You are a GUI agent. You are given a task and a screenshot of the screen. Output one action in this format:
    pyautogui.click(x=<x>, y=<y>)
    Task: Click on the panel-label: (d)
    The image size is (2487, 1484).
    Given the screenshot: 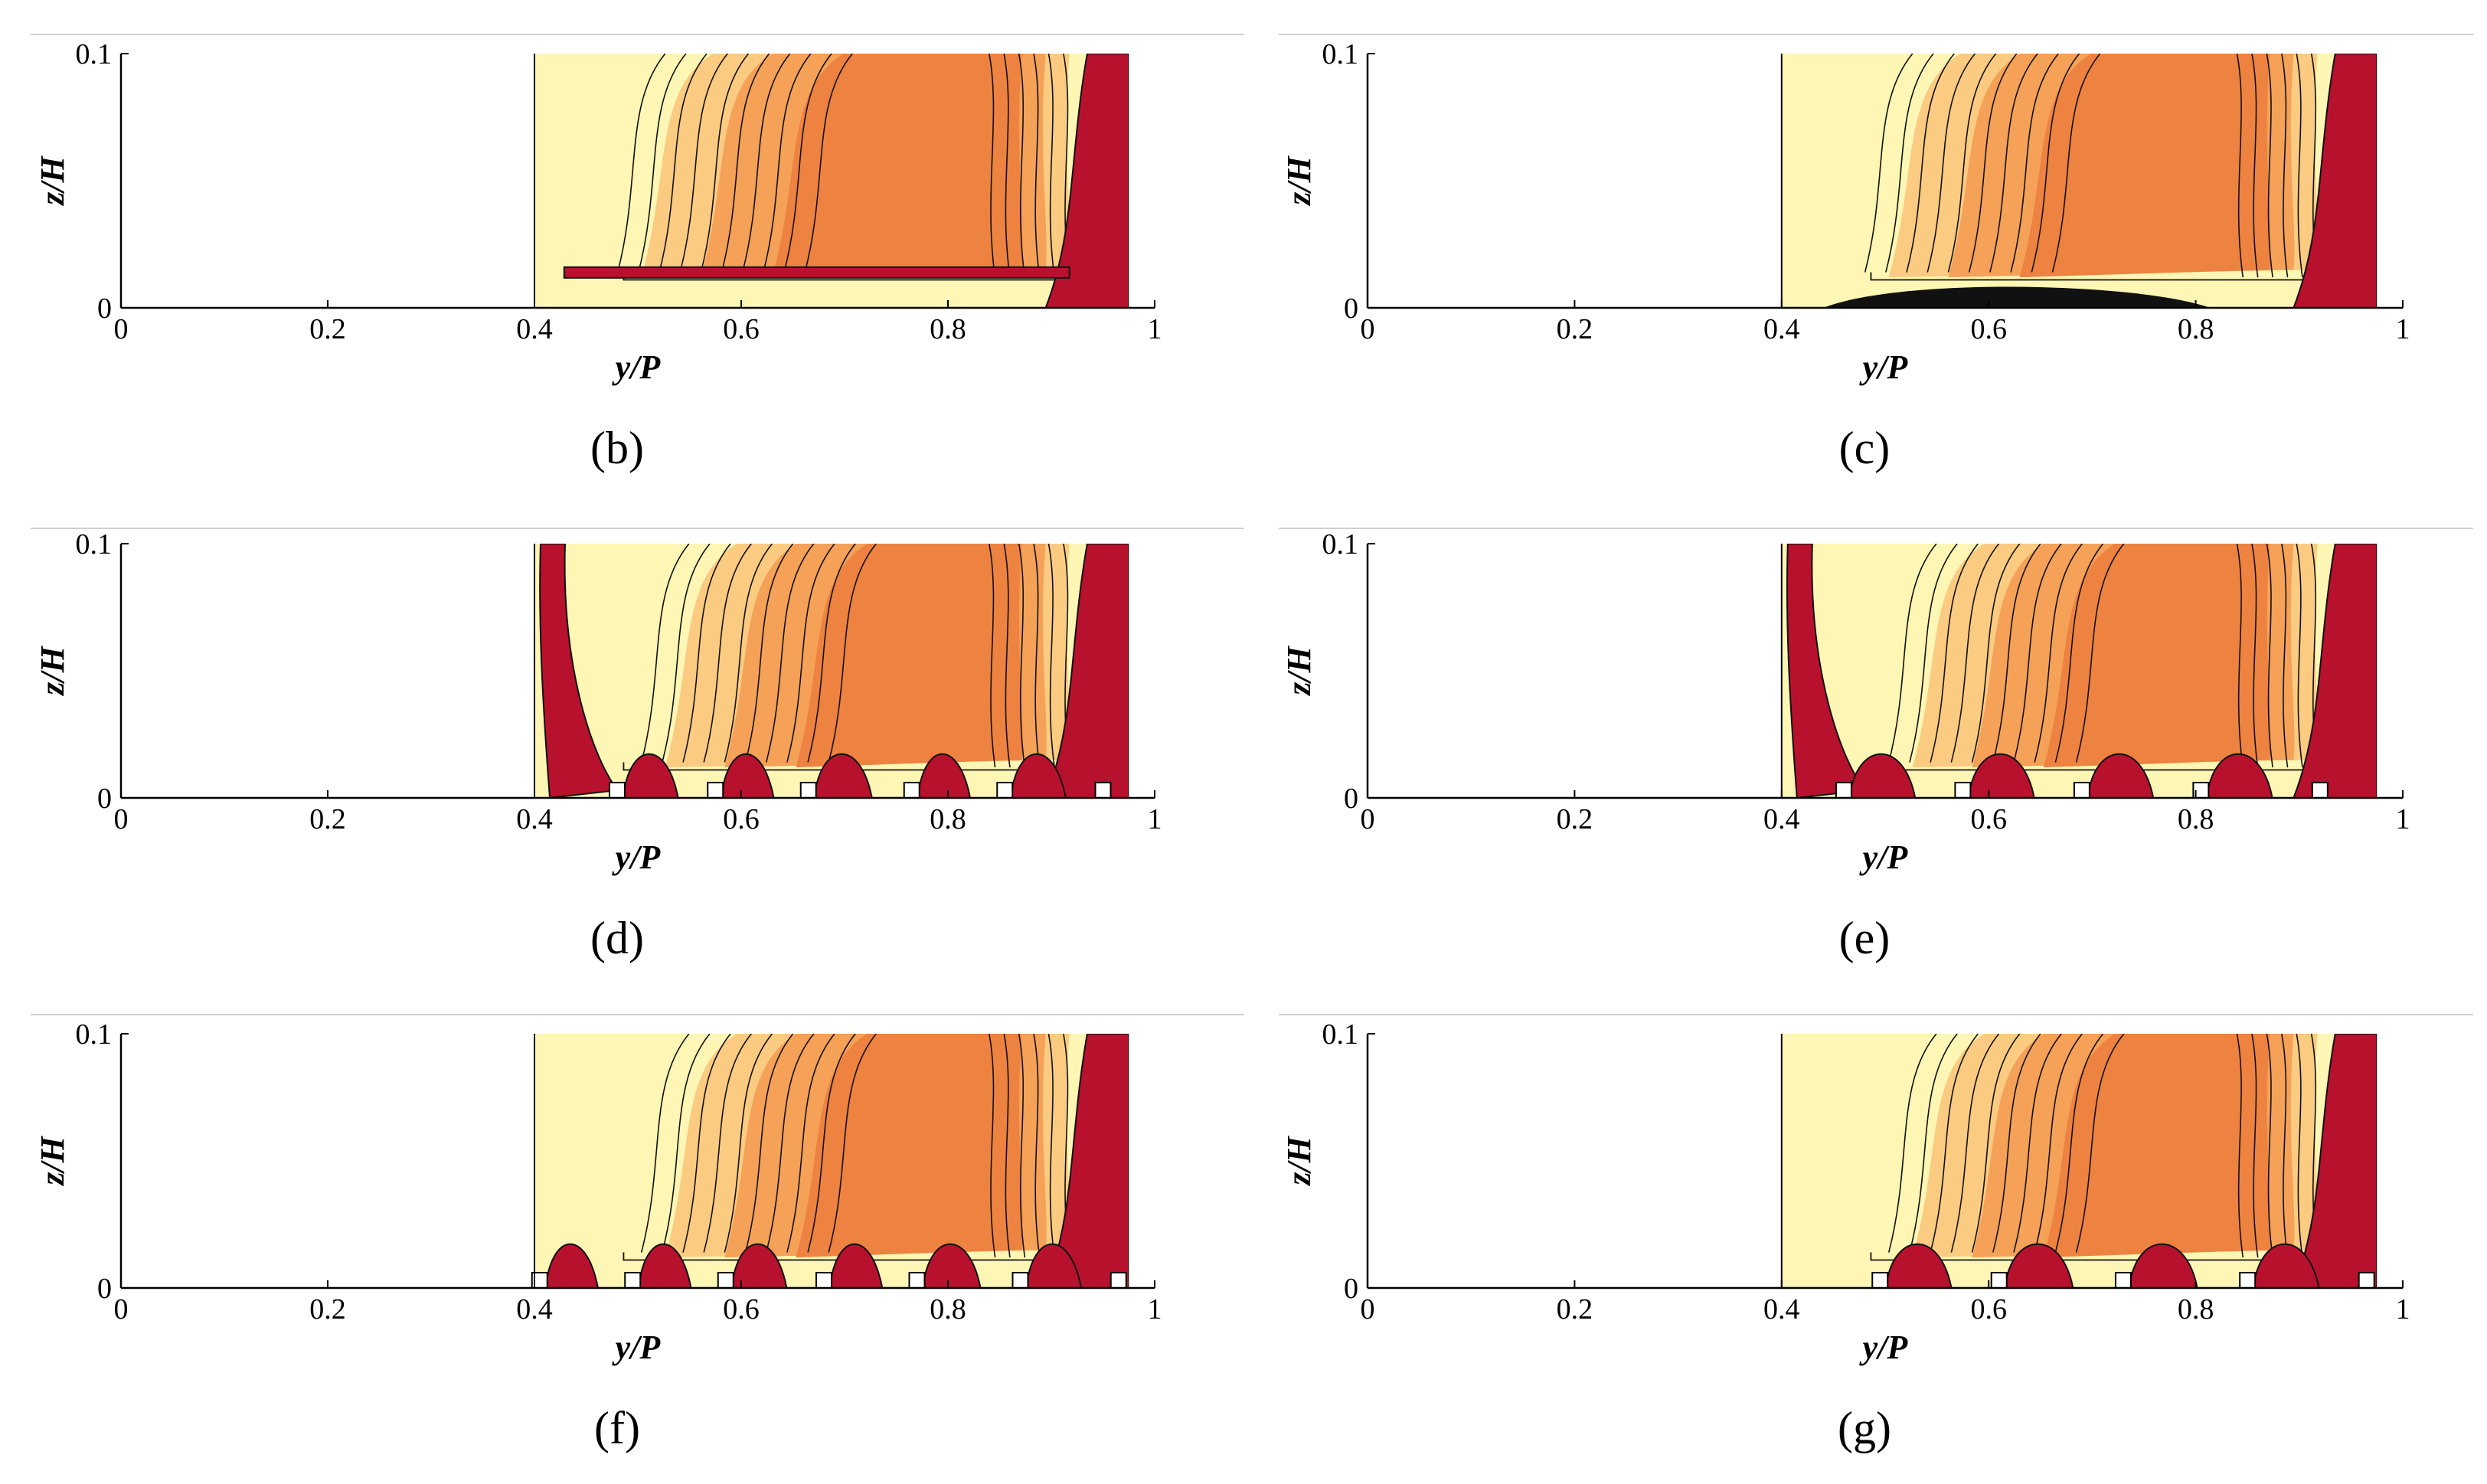 What is the action you would take?
    pyautogui.click(x=617, y=938)
    